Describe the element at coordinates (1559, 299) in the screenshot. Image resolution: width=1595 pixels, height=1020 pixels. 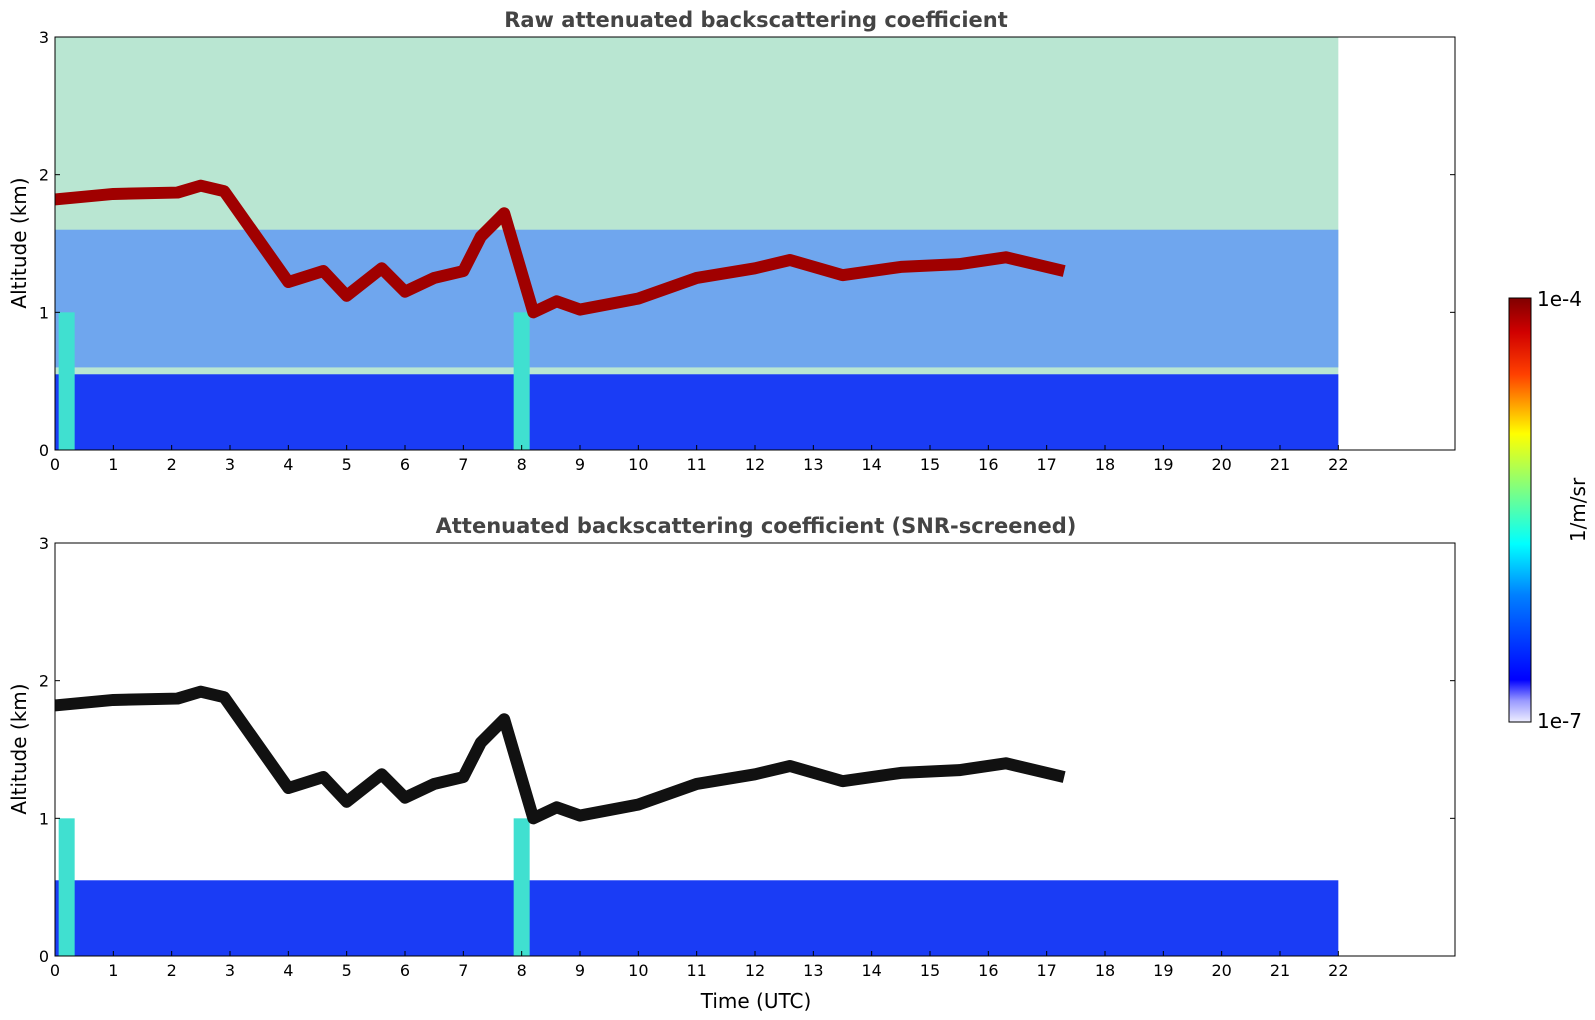
I see `colorbar-max-label: 1e-4` at that location.